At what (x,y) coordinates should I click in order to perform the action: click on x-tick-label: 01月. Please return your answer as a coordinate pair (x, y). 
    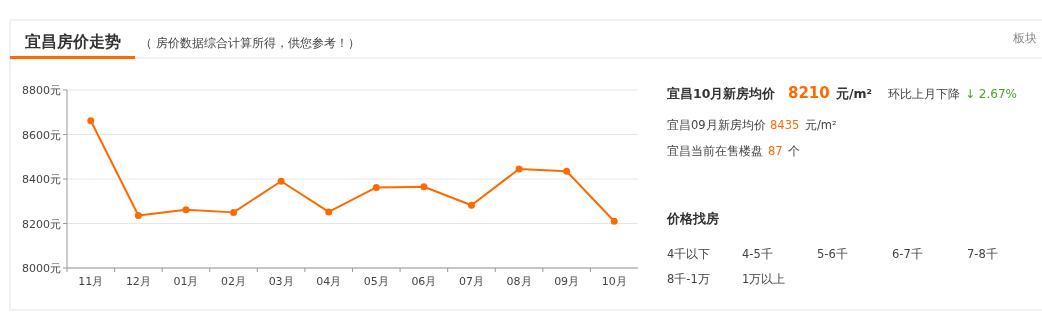
    Looking at the image, I should click on (186, 281).